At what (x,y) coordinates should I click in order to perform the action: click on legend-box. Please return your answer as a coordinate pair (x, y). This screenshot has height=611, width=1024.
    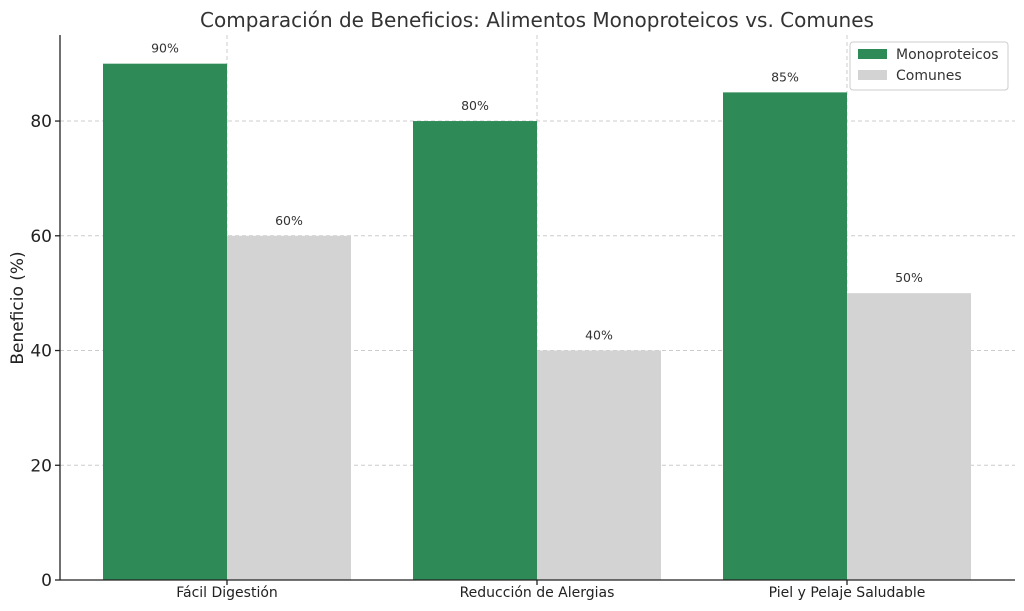
    Looking at the image, I should click on (929, 66).